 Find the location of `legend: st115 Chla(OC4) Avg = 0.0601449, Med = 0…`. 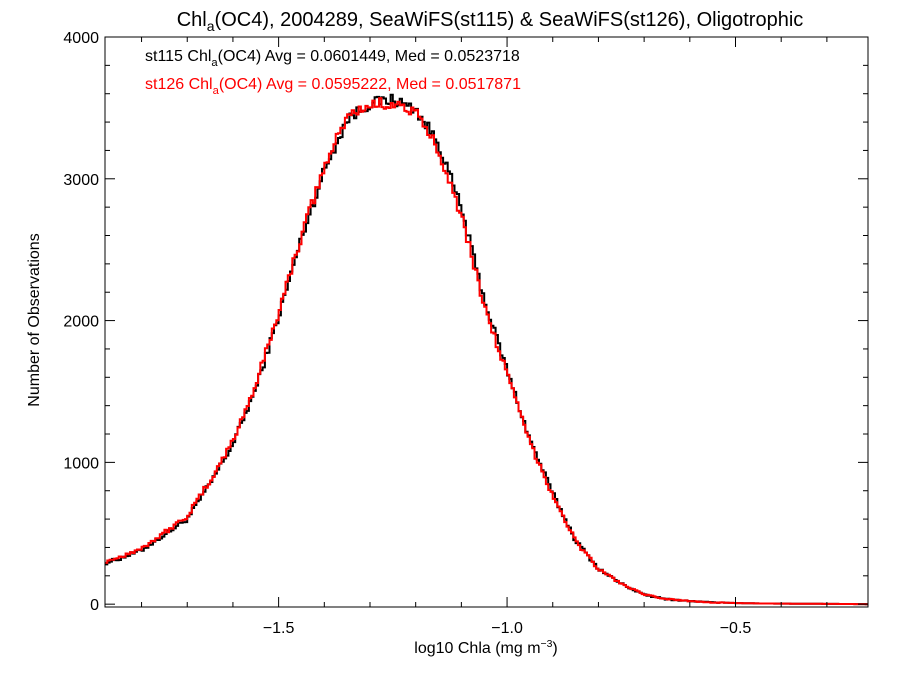

legend: st115 Chla(OC4) Avg = 0.0601449, Med = 0… is located at coordinates (333, 72).